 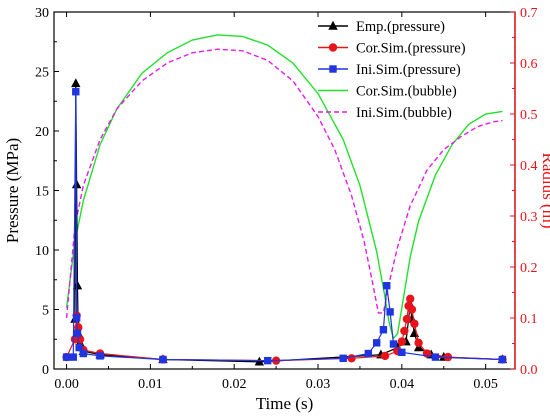 I want to click on legend-item: Ini.Sim.(pressure), so click(x=389, y=70).